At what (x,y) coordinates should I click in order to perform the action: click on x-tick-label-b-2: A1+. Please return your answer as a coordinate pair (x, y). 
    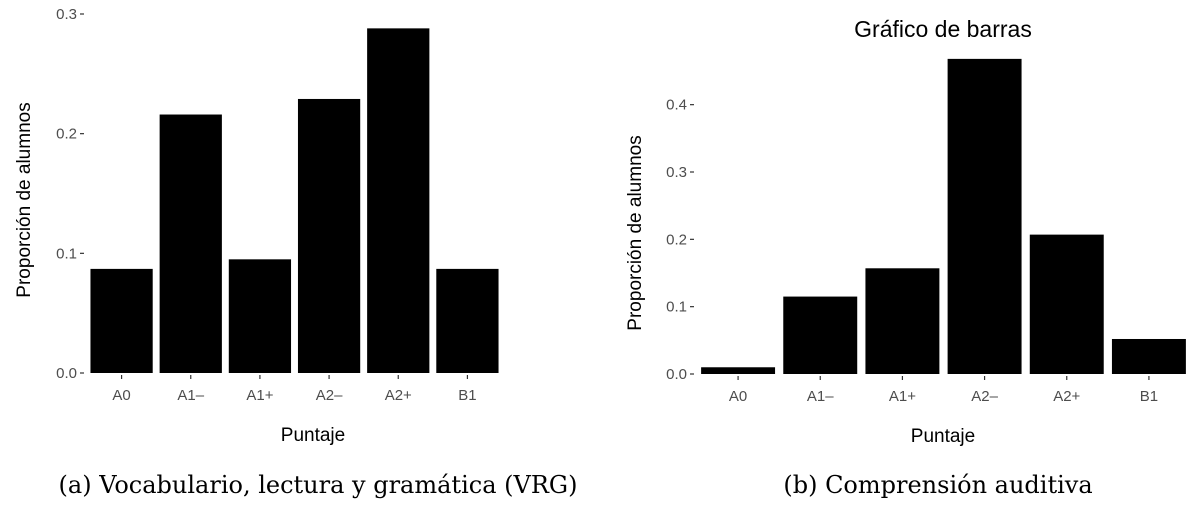
    Looking at the image, I should click on (902, 396).